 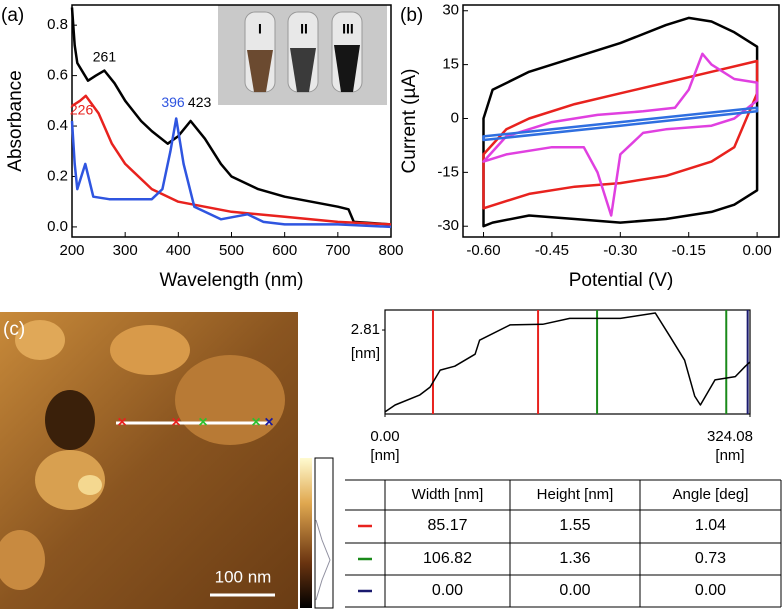 What do you see at coordinates (57, 24) in the screenshot?
I see `y-tick-label: 0.8` at bounding box center [57, 24].